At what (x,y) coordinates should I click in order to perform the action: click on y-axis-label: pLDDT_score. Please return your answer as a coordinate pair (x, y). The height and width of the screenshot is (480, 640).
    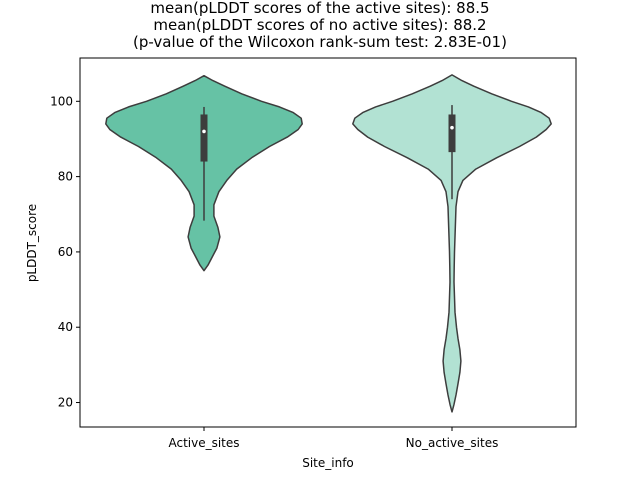
    Looking at the image, I should click on (32, 243).